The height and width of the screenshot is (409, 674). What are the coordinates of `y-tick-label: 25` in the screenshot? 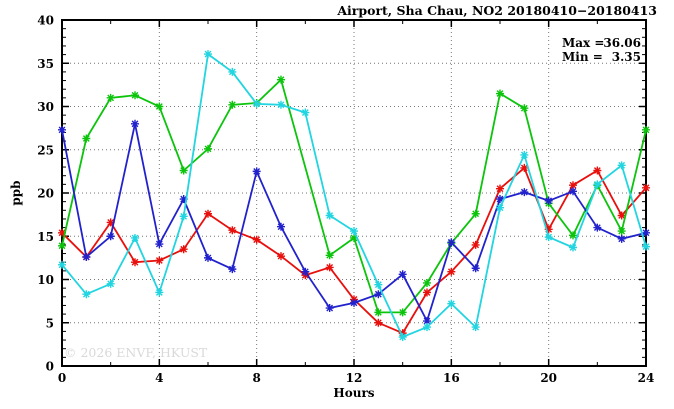 It's located at (45, 150).